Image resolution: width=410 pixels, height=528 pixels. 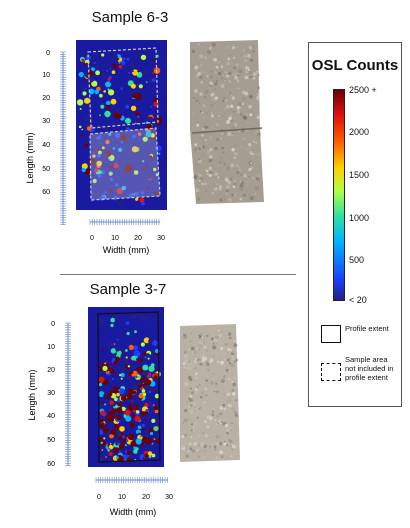 I want to click on key-dashed-box, so click(x=331, y=372).